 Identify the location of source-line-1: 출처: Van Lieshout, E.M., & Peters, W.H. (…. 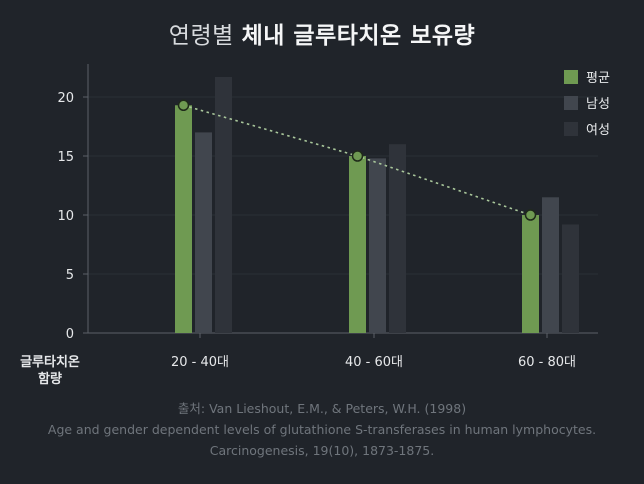
(322, 408).